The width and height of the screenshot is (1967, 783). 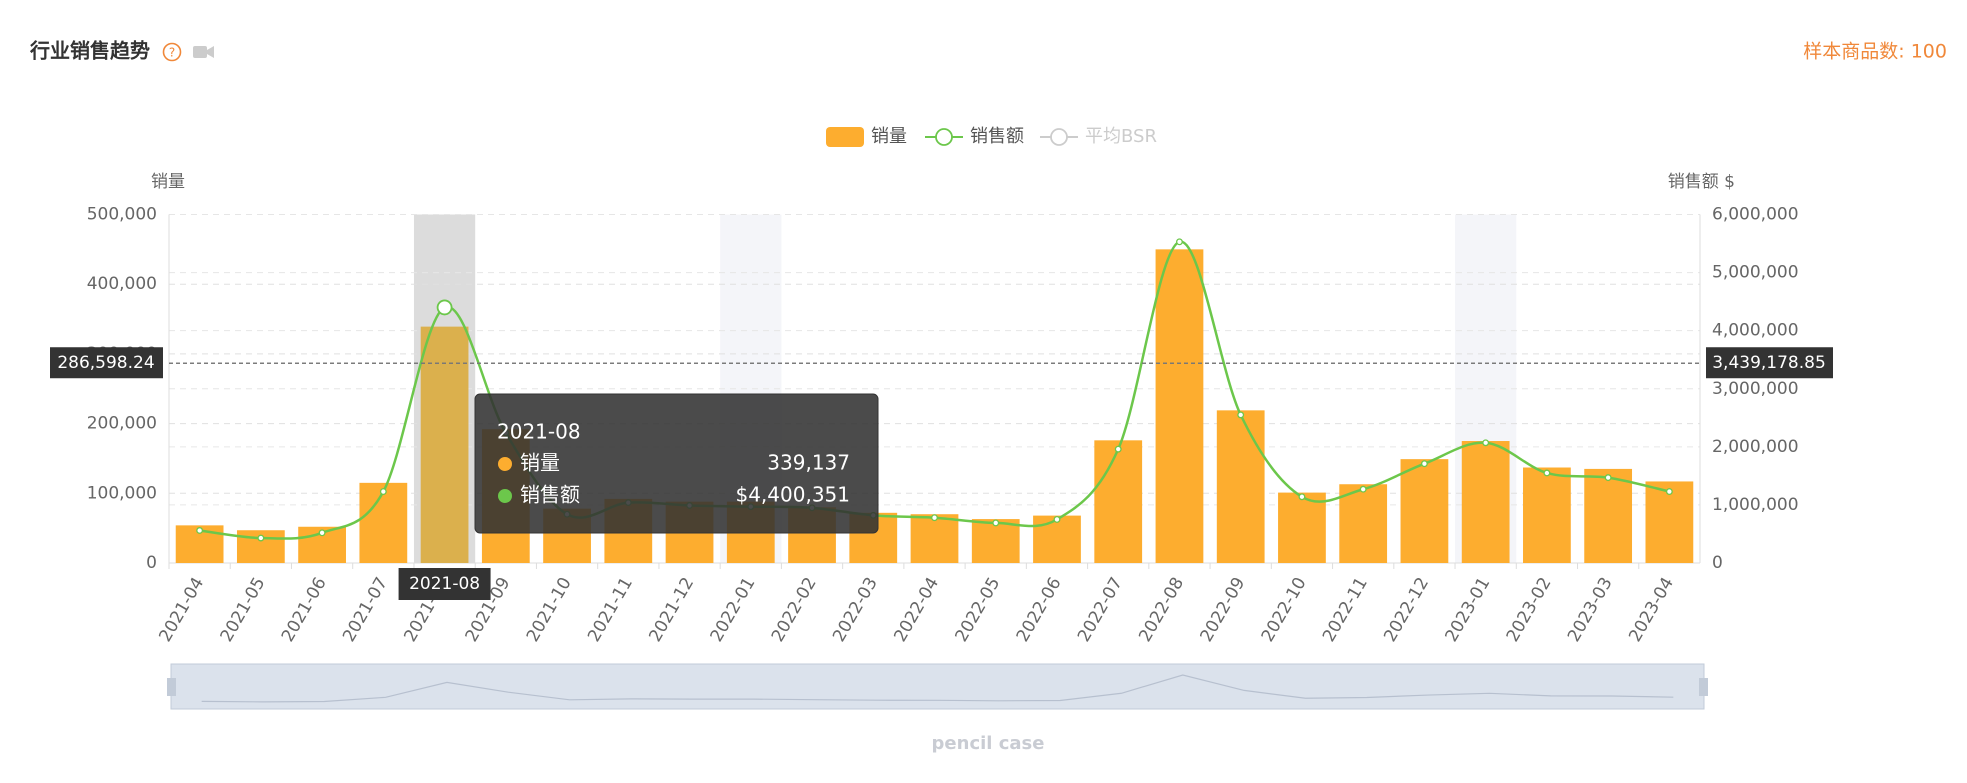 I want to click on y2-tick-label: 4,000,000, so click(x=1755, y=331).